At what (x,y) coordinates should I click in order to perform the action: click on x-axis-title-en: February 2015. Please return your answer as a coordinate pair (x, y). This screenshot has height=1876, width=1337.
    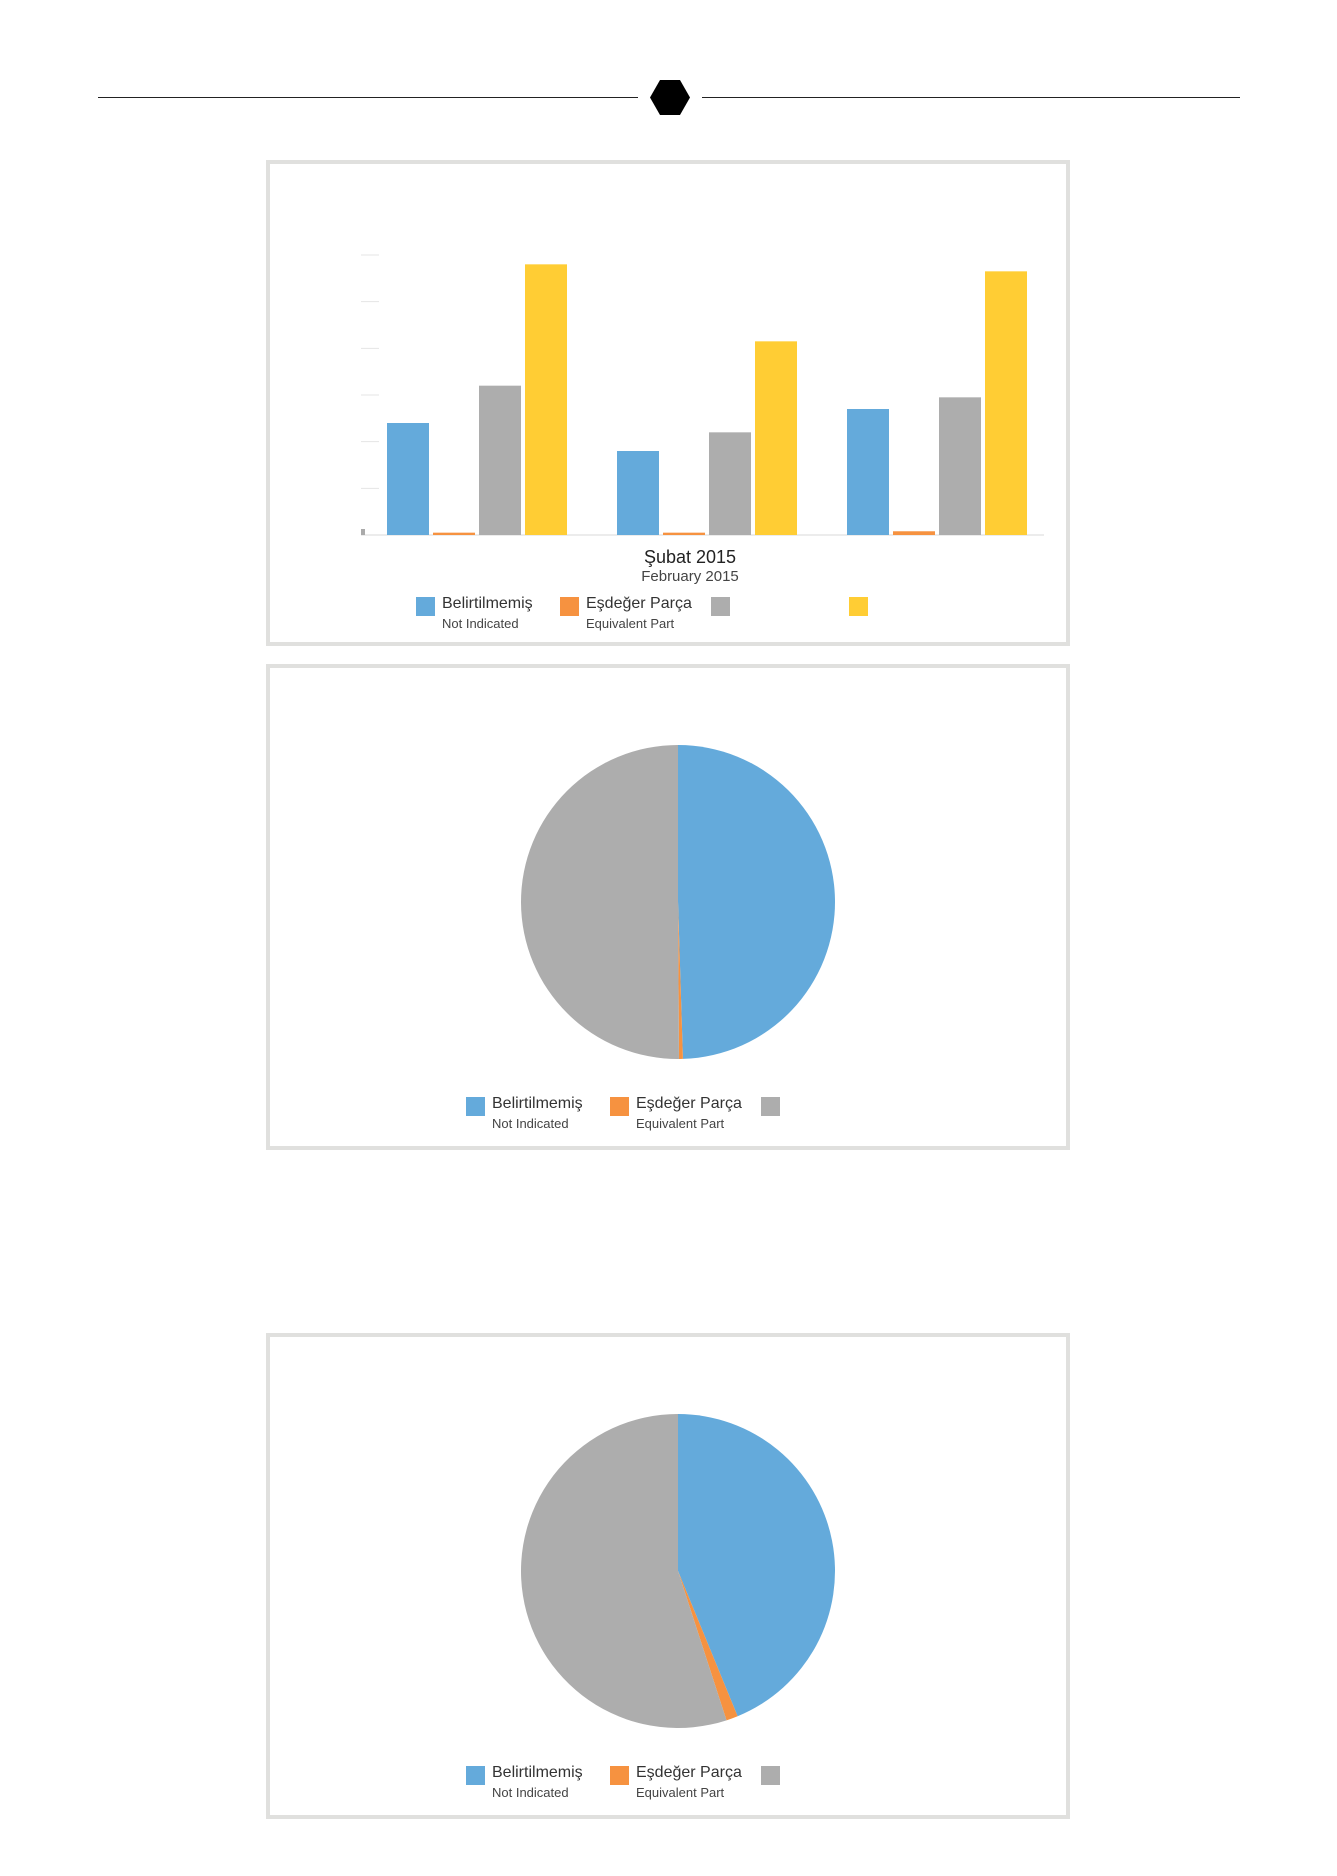
    Looking at the image, I should click on (690, 576).